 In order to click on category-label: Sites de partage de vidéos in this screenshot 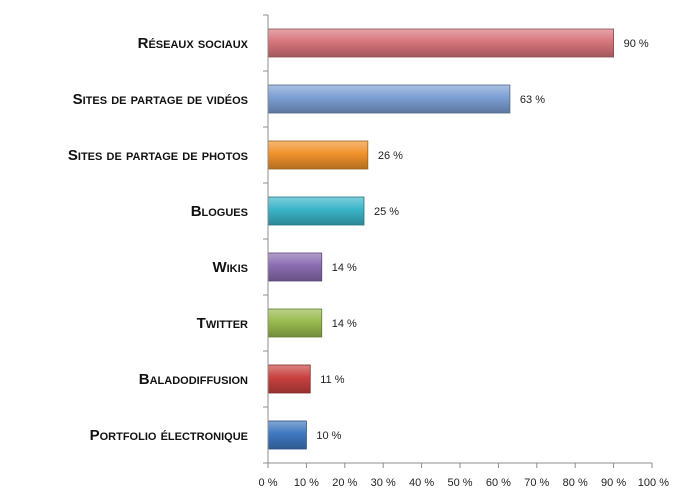, I will do `click(160, 99)`.